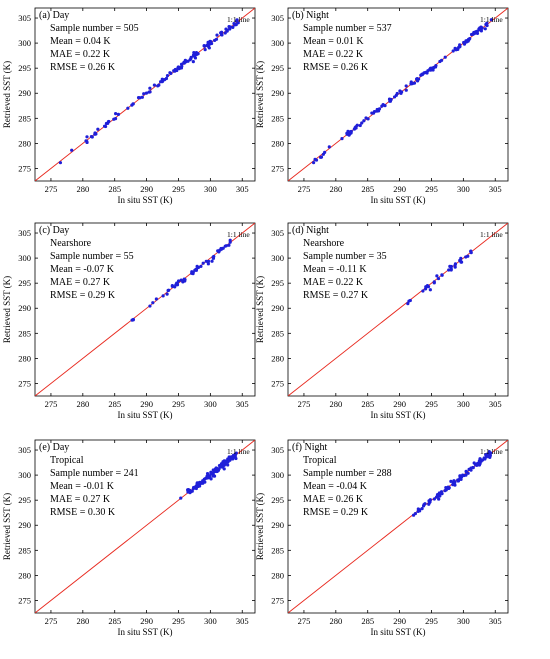 This screenshot has height=659, width=550. What do you see at coordinates (80, 41) in the screenshot?
I see `stat-line: Mean = 0.04 K` at bounding box center [80, 41].